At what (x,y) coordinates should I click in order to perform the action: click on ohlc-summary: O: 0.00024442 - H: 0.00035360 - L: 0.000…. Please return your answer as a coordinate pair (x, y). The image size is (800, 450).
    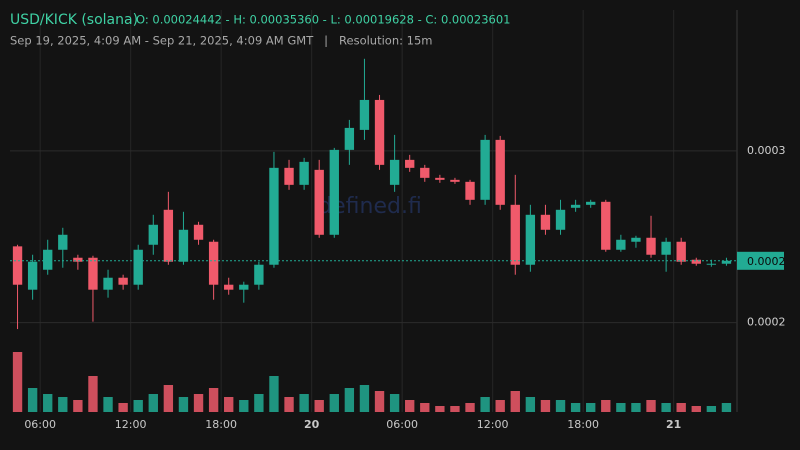
    Looking at the image, I should click on (323, 20).